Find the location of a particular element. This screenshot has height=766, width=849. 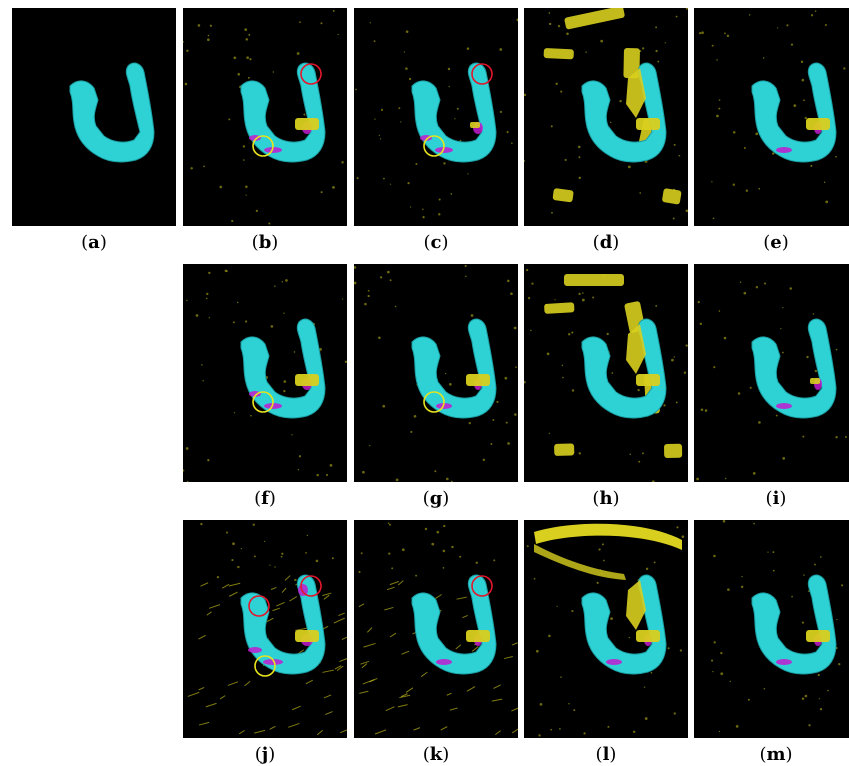

caption-letter: h is located at coordinates (605, 498).